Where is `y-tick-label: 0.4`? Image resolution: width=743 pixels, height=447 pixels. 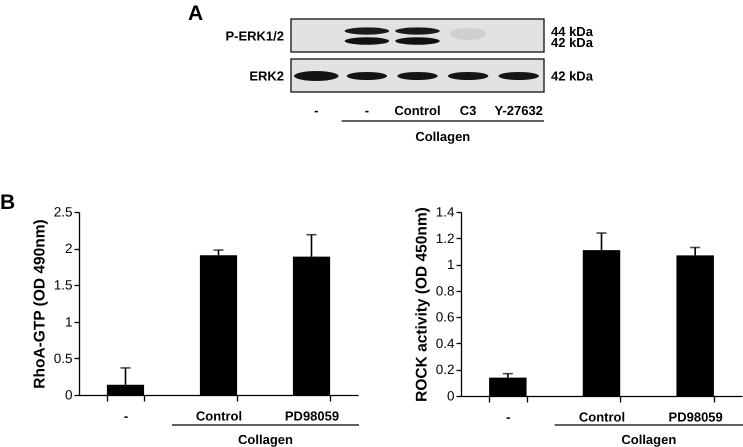
y-tick-label: 0.4 is located at coordinates (445, 343).